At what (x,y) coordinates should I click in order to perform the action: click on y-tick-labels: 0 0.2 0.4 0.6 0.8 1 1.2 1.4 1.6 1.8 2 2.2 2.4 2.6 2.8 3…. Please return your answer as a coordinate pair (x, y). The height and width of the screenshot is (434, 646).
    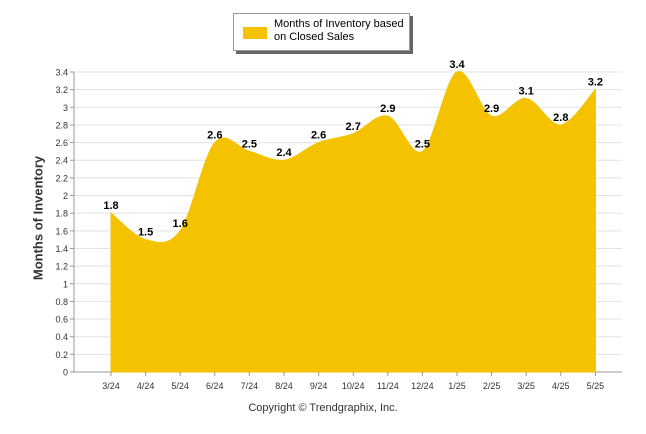
    Looking at the image, I should click on (61, 223).